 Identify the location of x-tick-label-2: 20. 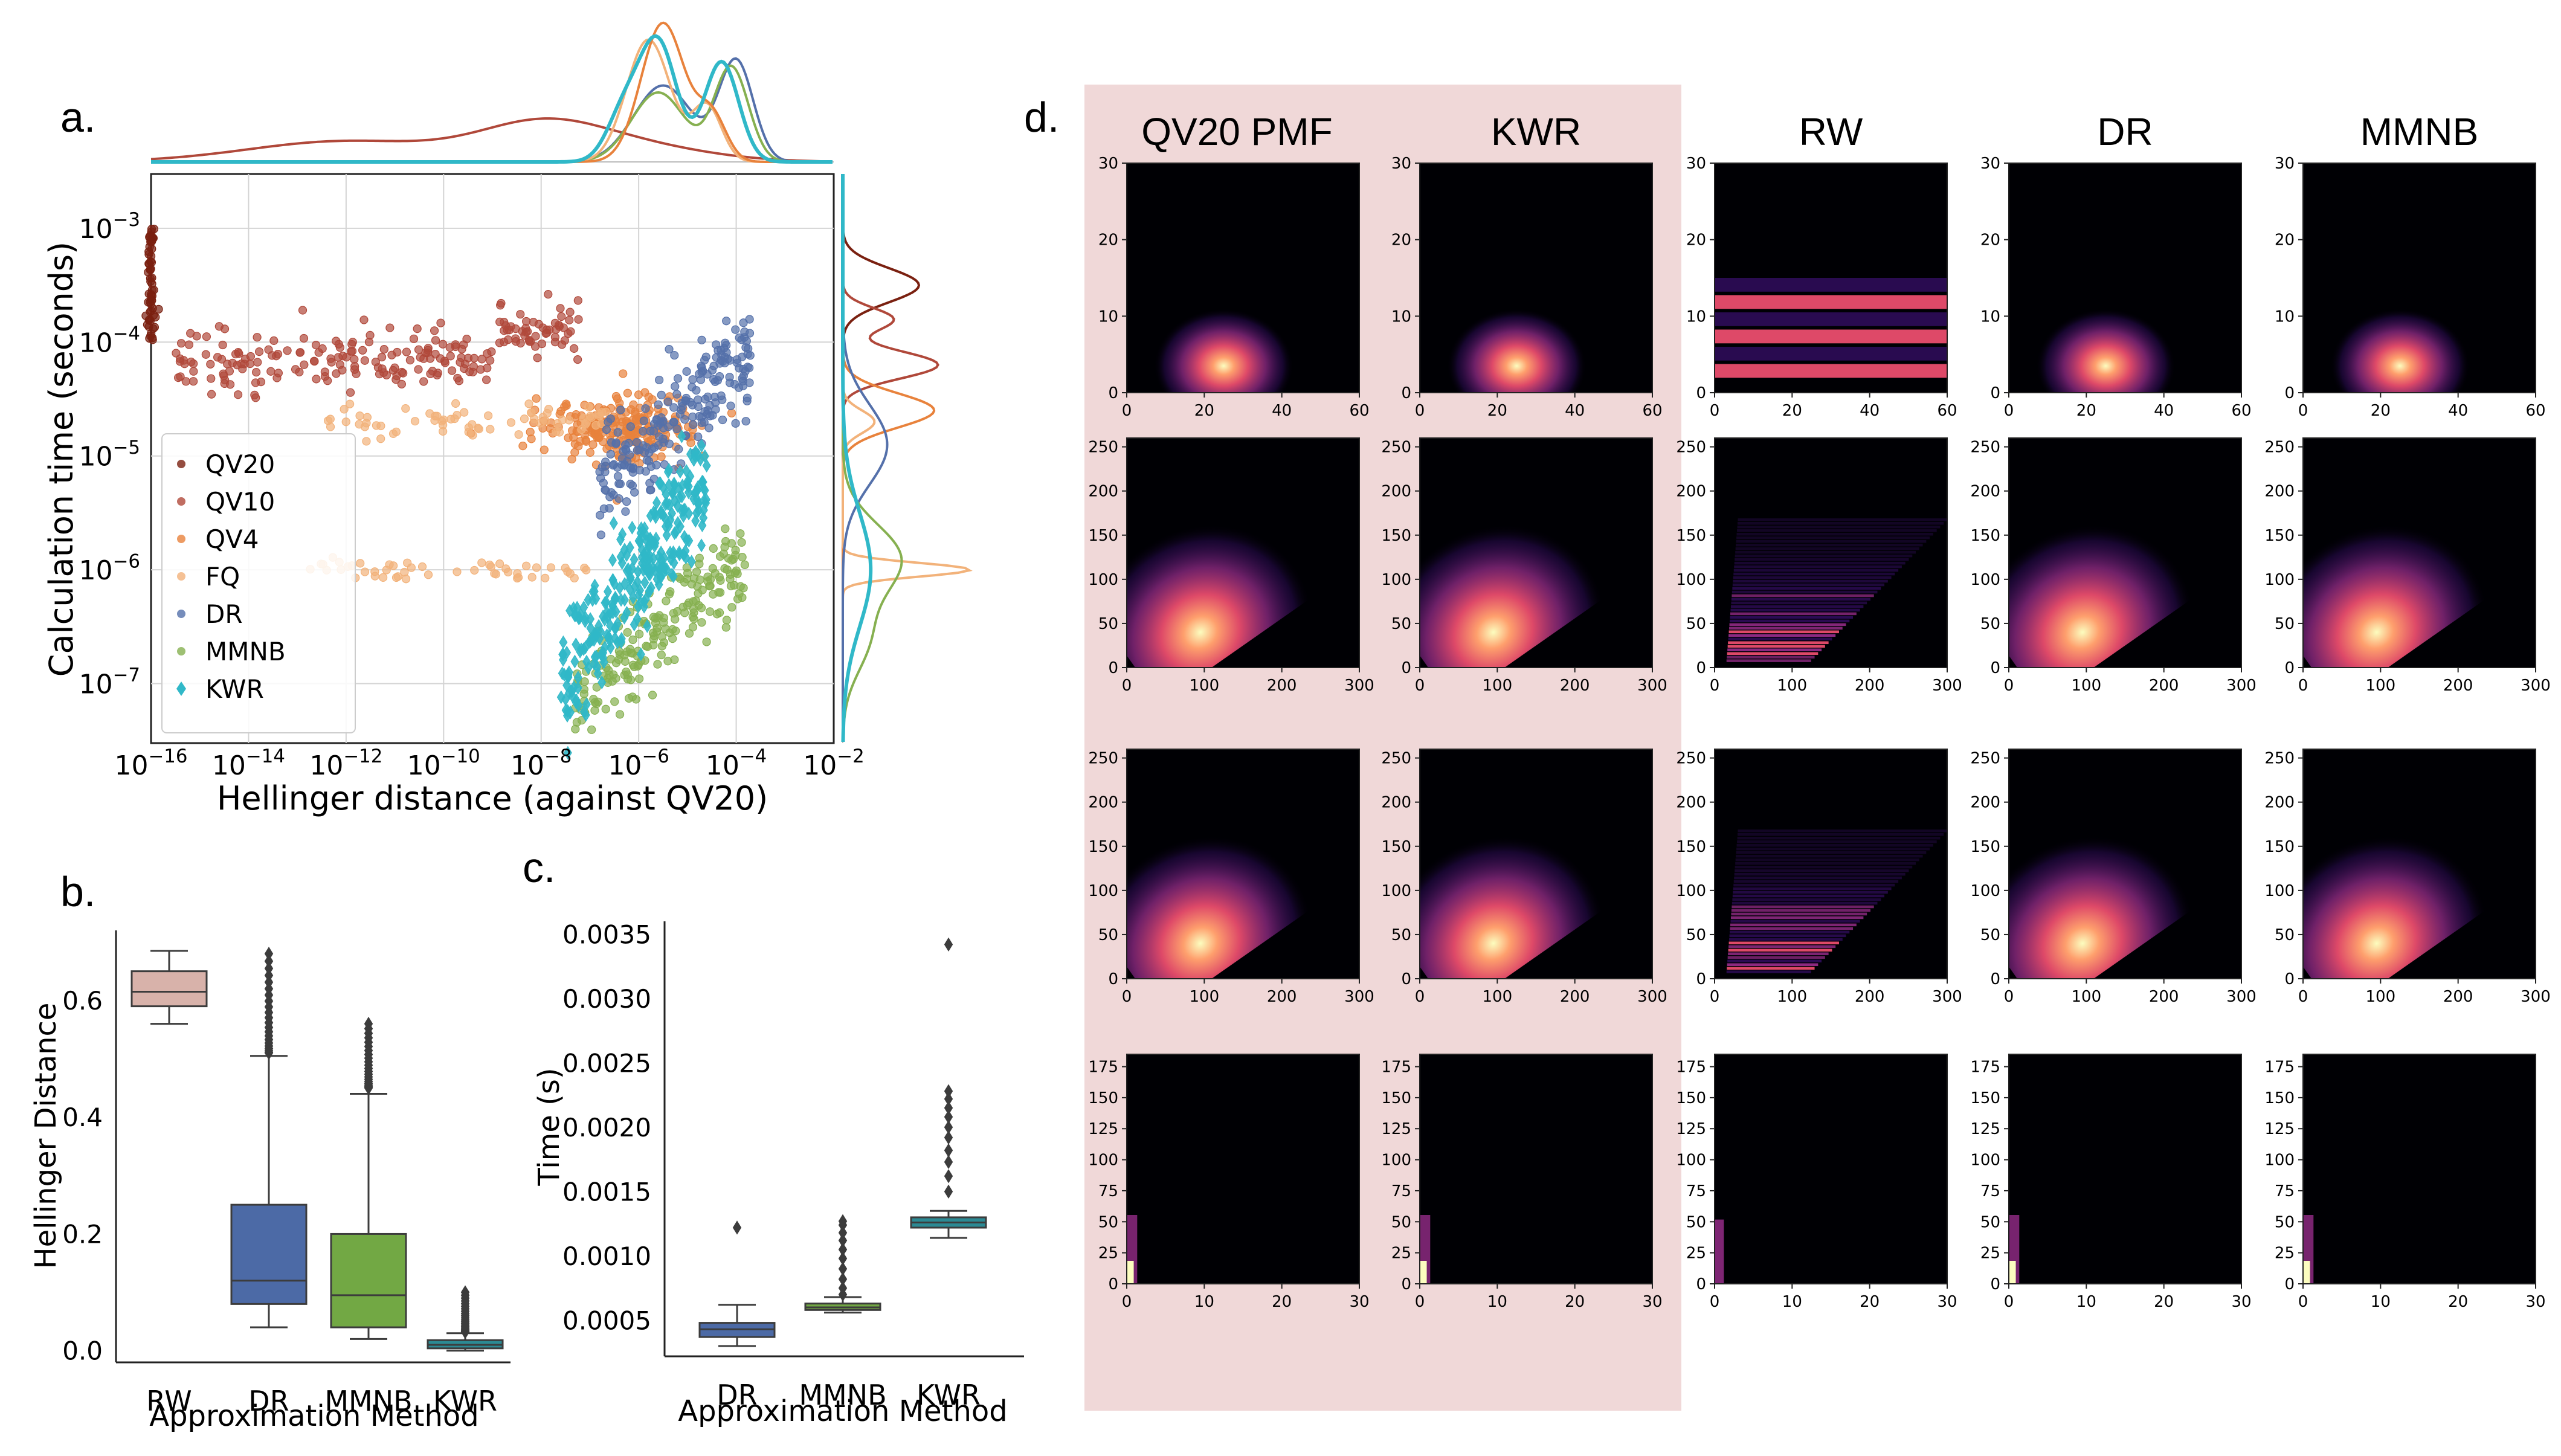
(1870, 1302).